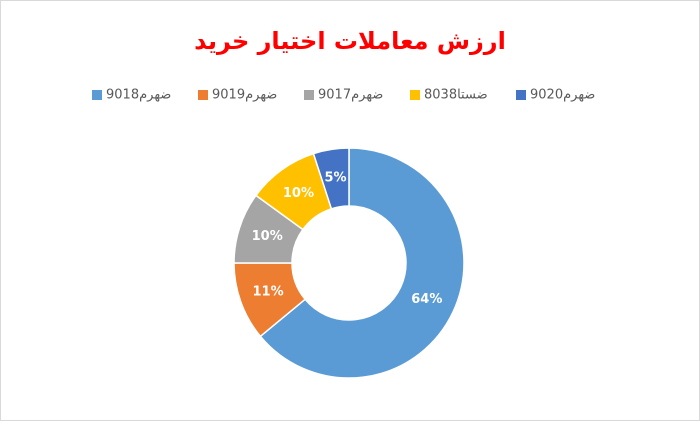 The height and width of the screenshot is (421, 700). I want to click on data-label: 11%, so click(268, 292).